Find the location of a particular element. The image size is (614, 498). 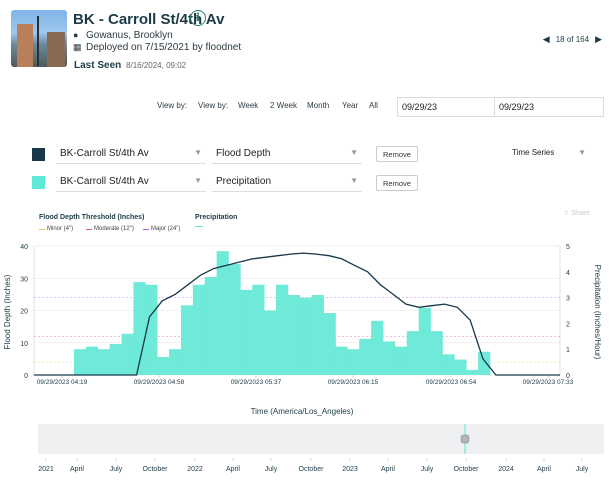

share-label: Share is located at coordinates (580, 213).